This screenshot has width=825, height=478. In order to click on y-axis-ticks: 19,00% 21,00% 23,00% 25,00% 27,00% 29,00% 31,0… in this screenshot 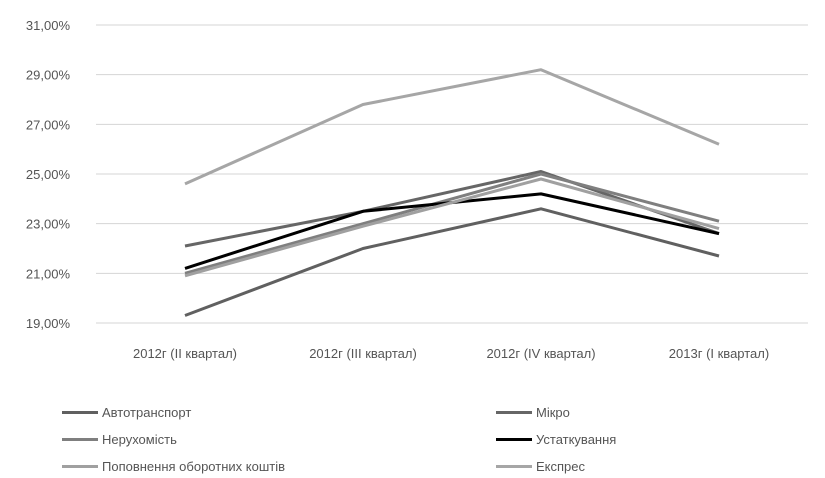, I will do `click(48, 174)`.